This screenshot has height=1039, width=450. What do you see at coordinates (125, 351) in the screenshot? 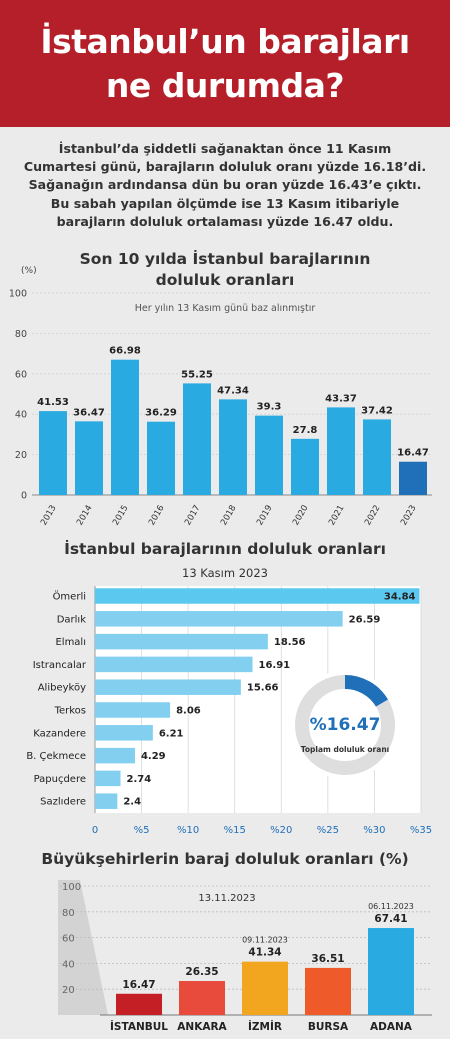
I see `bar-value-label: 66.98` at bounding box center [125, 351].